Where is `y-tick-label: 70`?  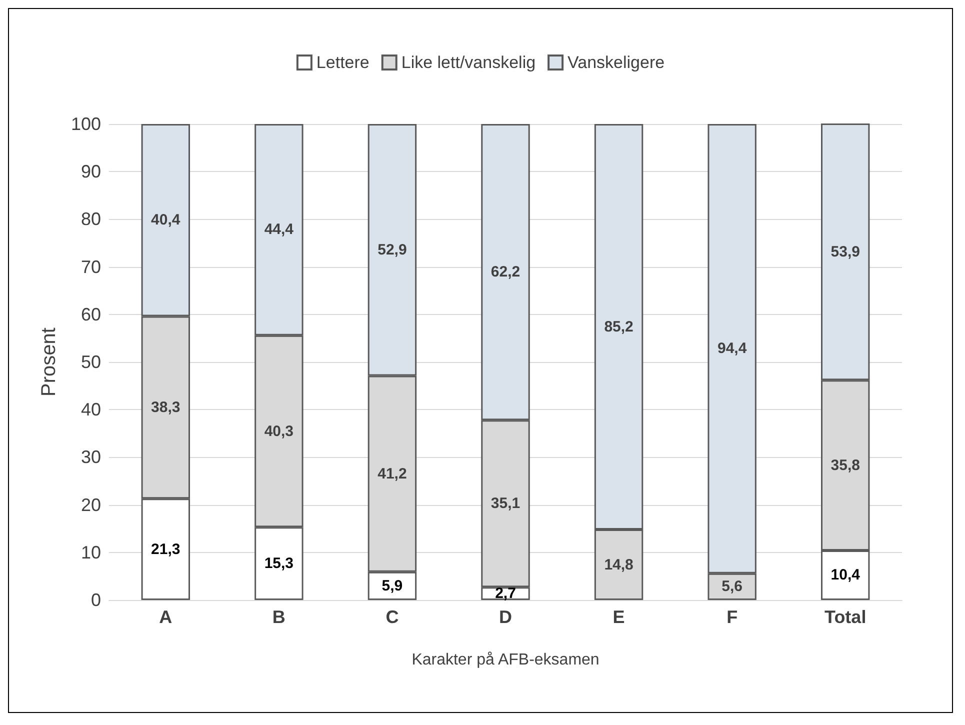 y-tick-label: 70 is located at coordinates (90, 266).